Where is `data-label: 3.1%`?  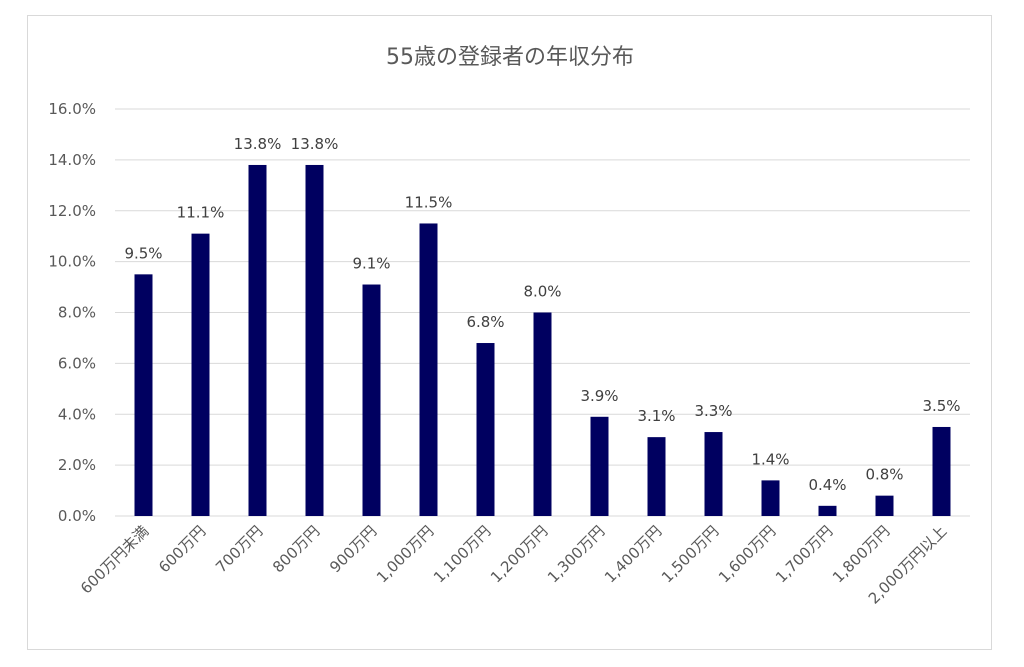 data-label: 3.1% is located at coordinates (656, 416).